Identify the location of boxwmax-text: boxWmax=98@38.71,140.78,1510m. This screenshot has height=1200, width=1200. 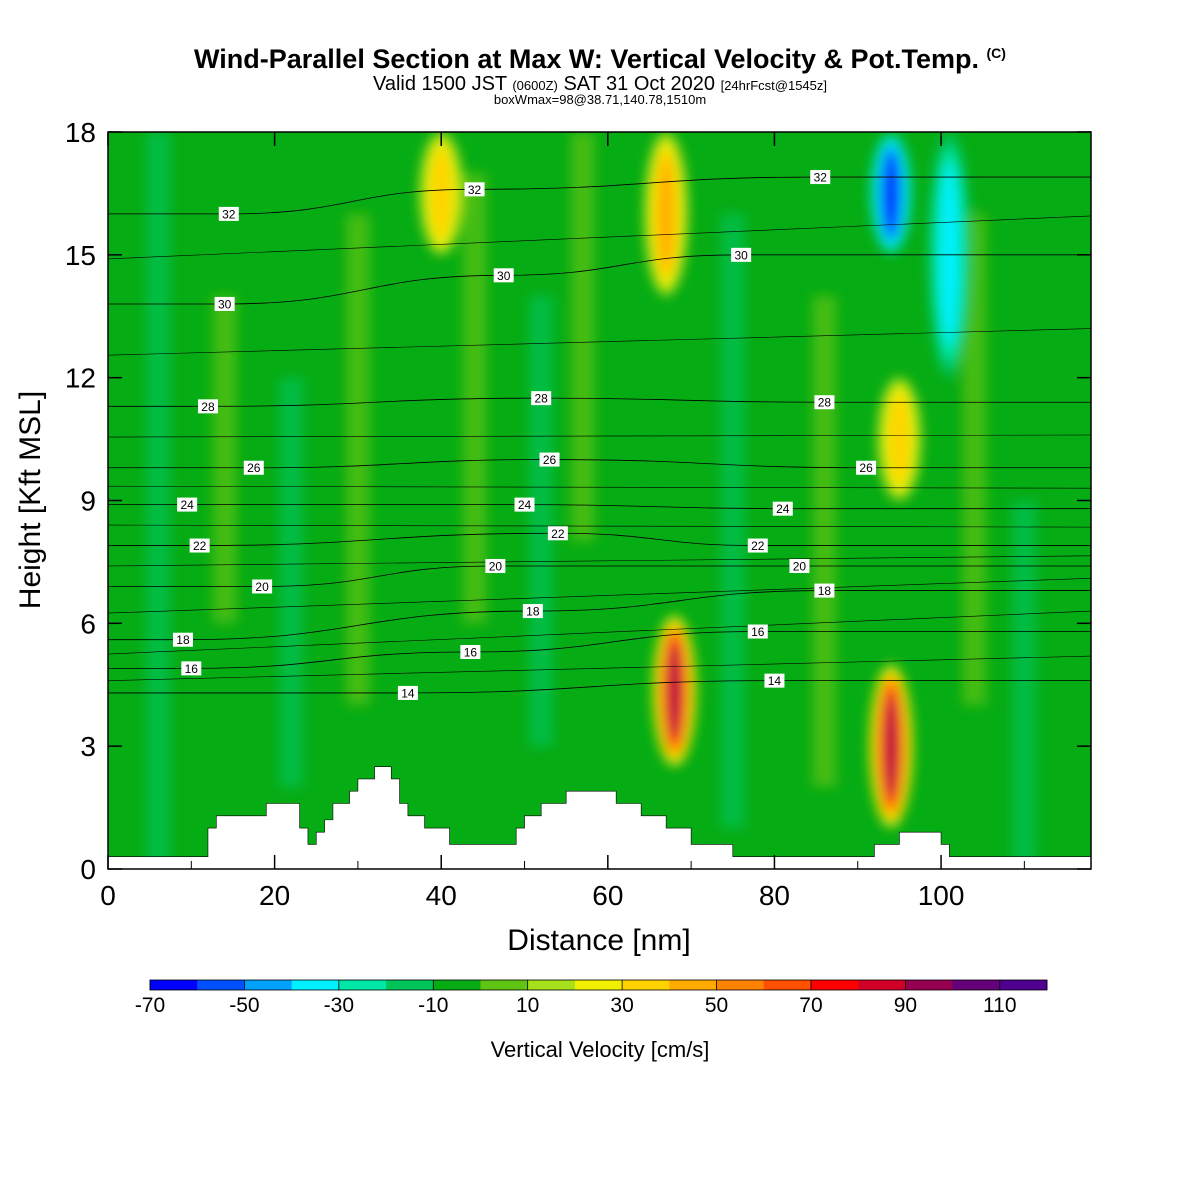
(600, 99).